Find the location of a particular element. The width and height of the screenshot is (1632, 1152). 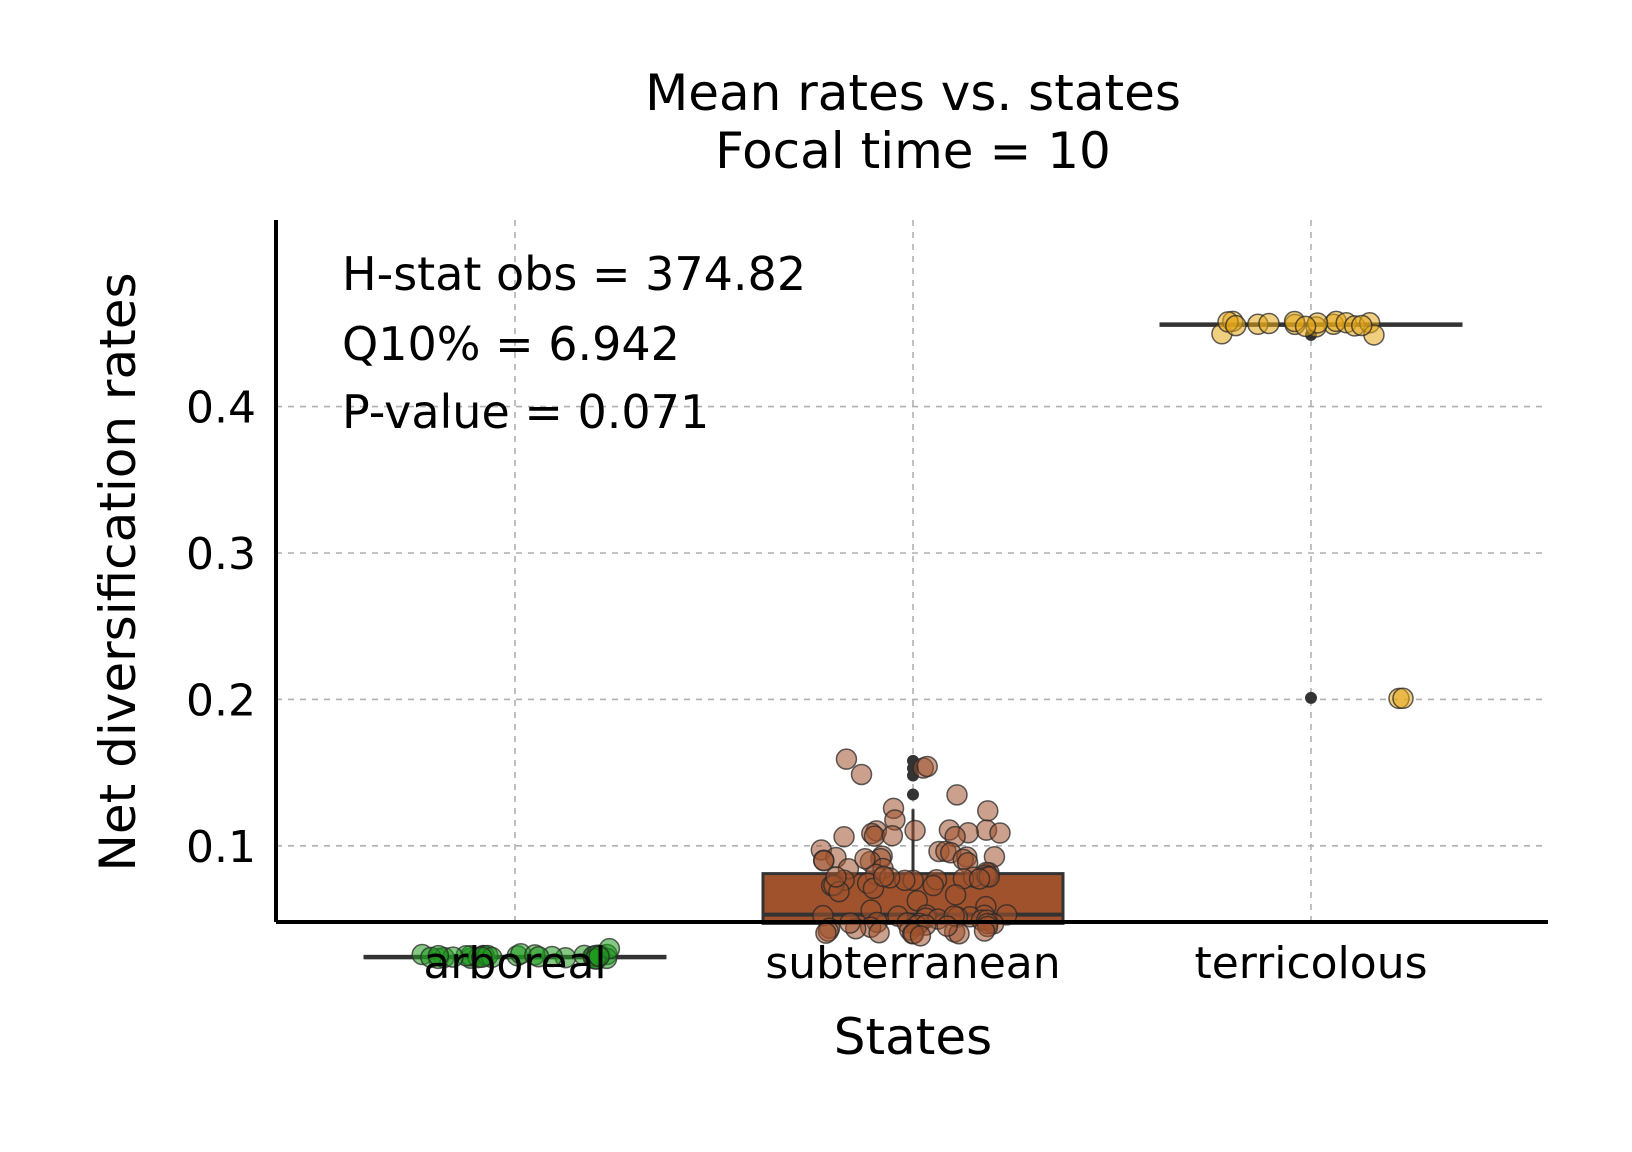

x-tick-label: arboreal is located at coordinates (514, 963).